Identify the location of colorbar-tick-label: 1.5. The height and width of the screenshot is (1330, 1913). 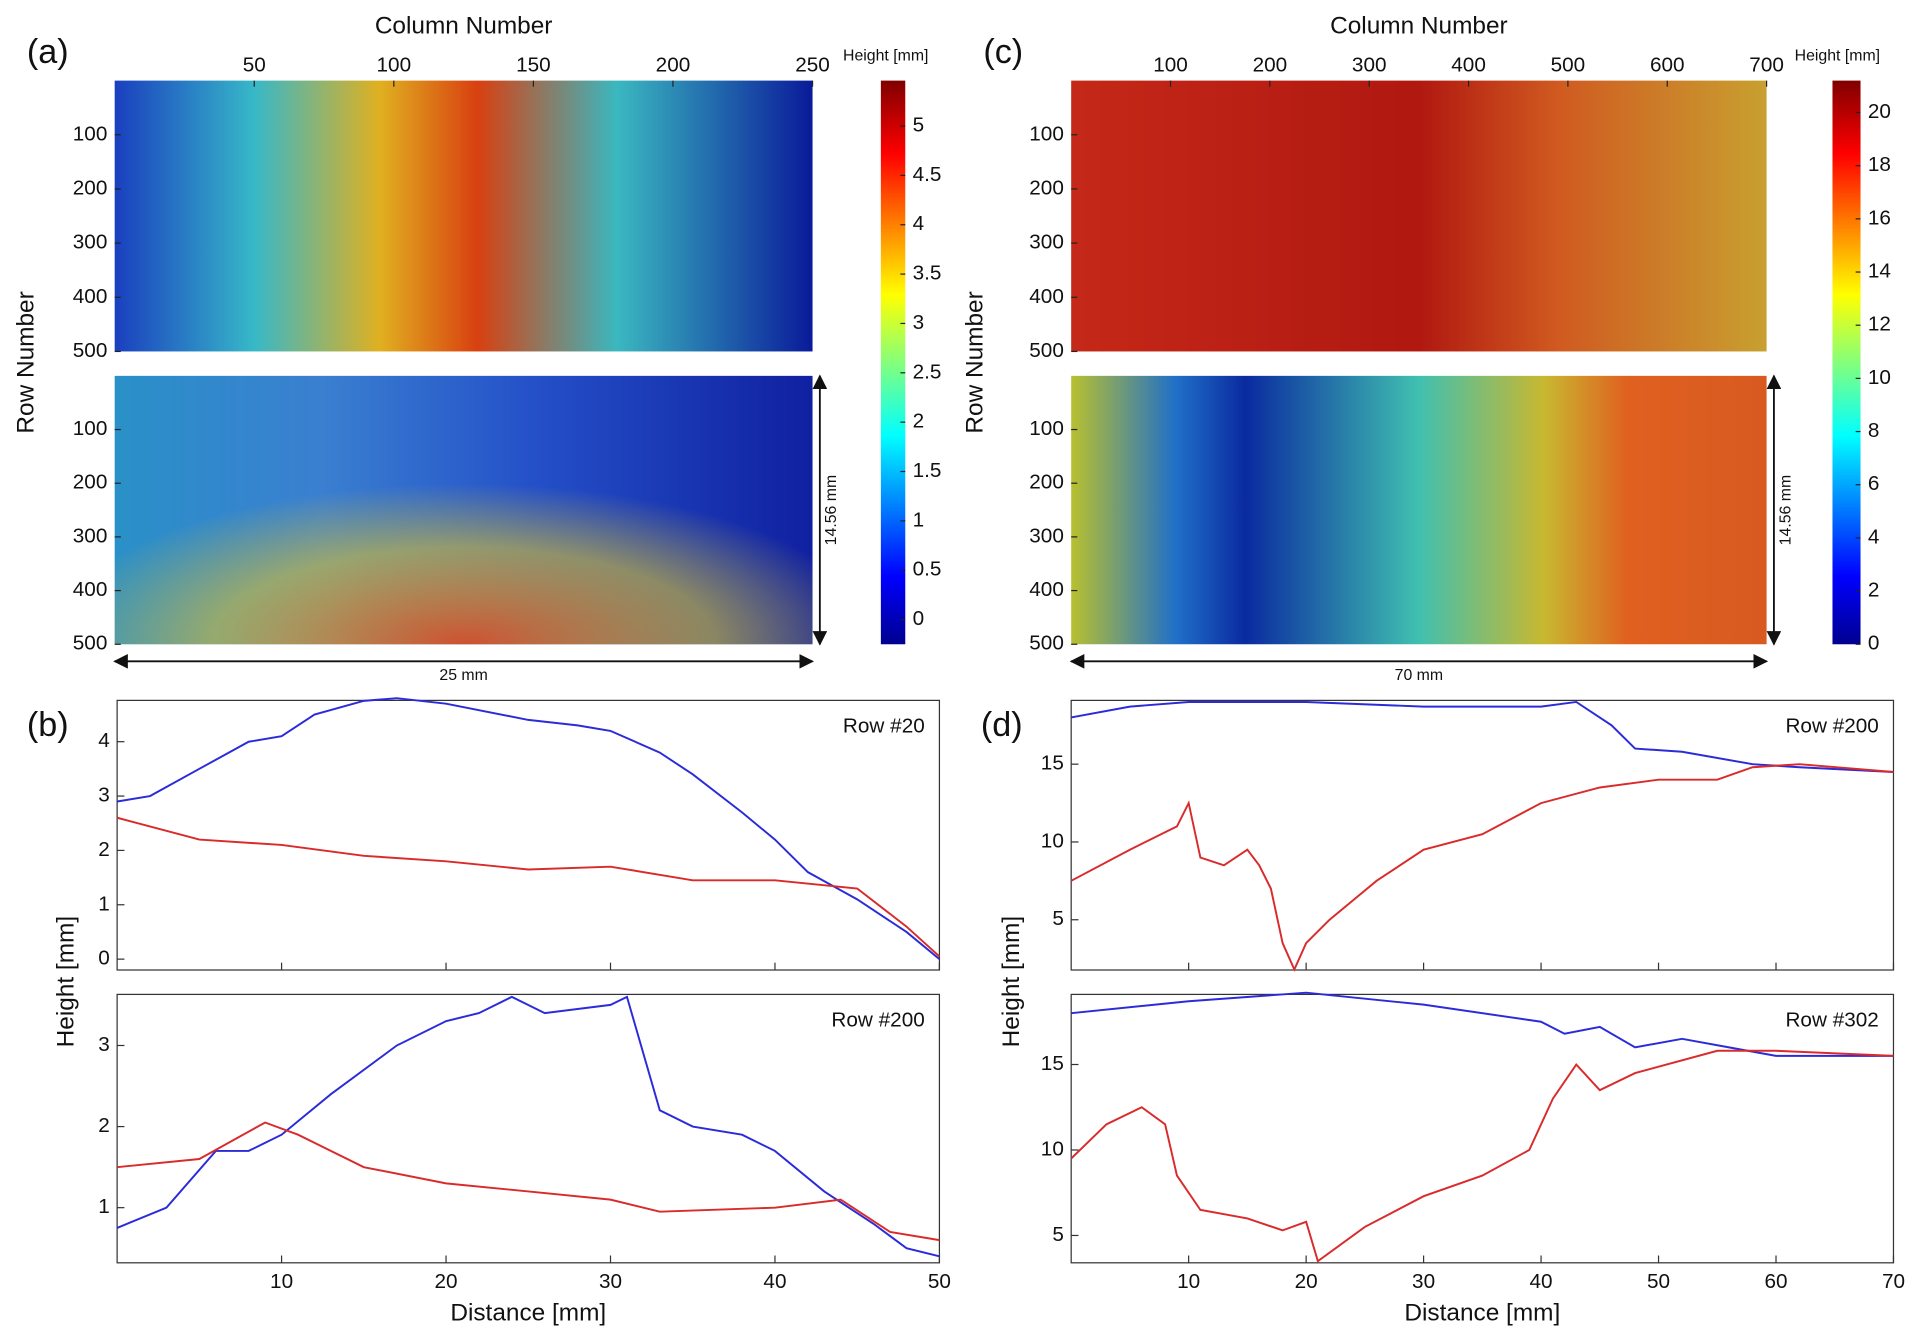
(927, 470).